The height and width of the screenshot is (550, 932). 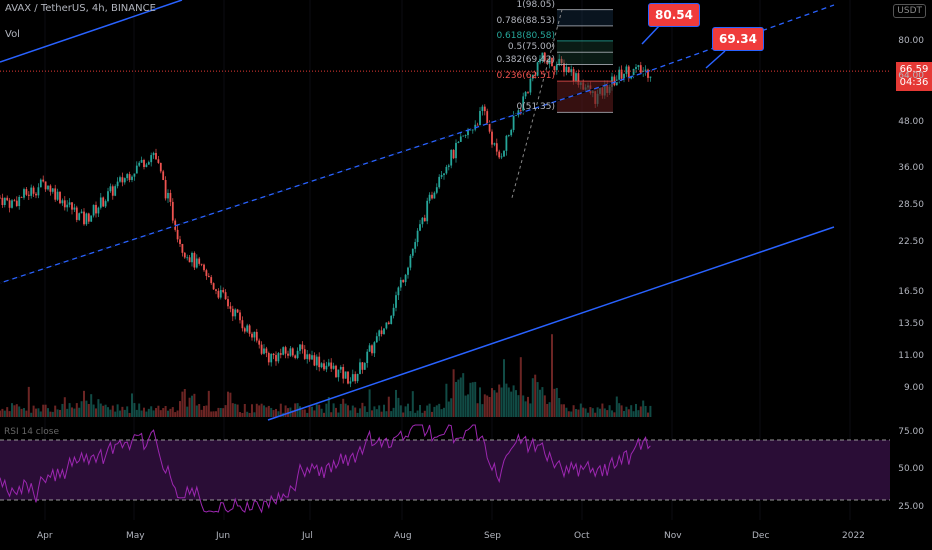 I want to click on symbol-title: AVAX / TetherUS, 4h, BINANCE, so click(x=80, y=8).